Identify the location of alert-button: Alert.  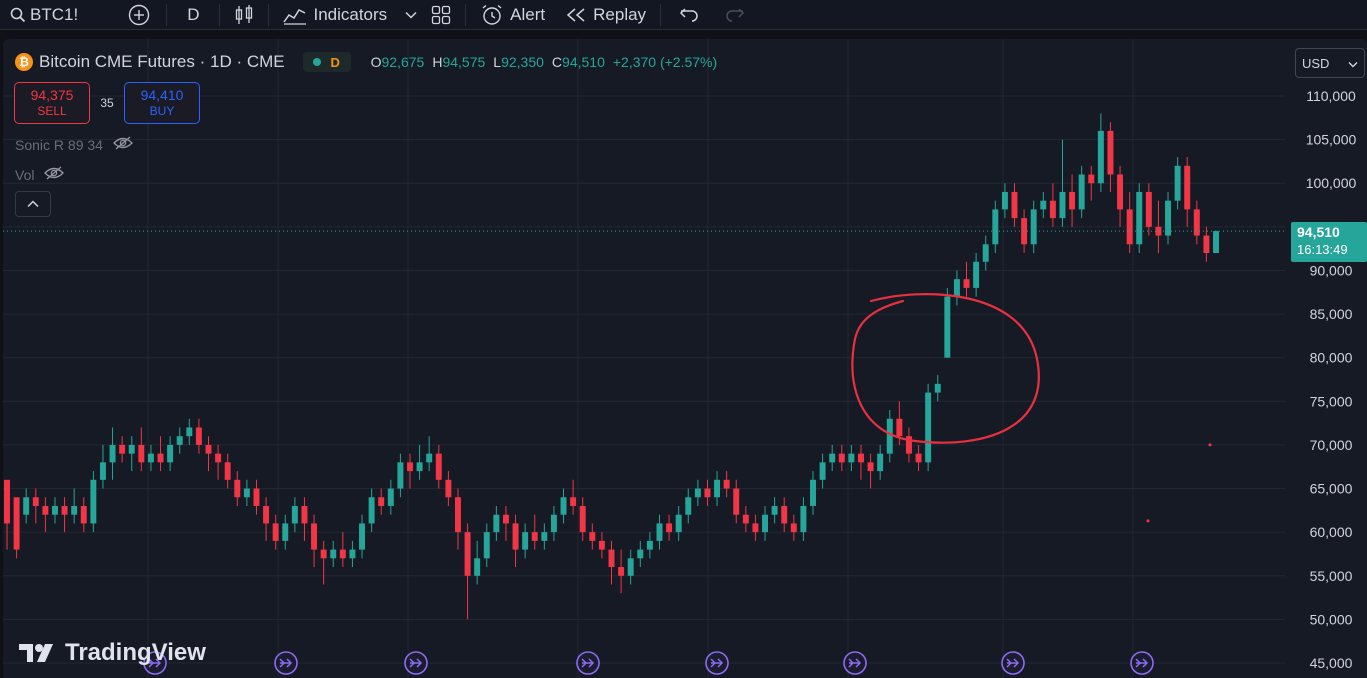
(512, 15).